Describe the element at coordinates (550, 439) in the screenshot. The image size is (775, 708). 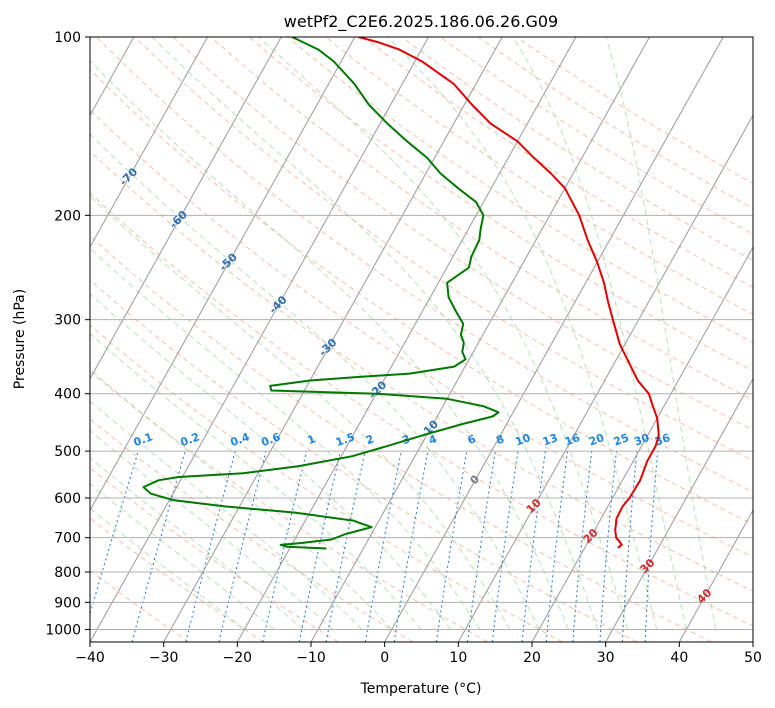
I see `mixing-ratio-label: 13` at that location.